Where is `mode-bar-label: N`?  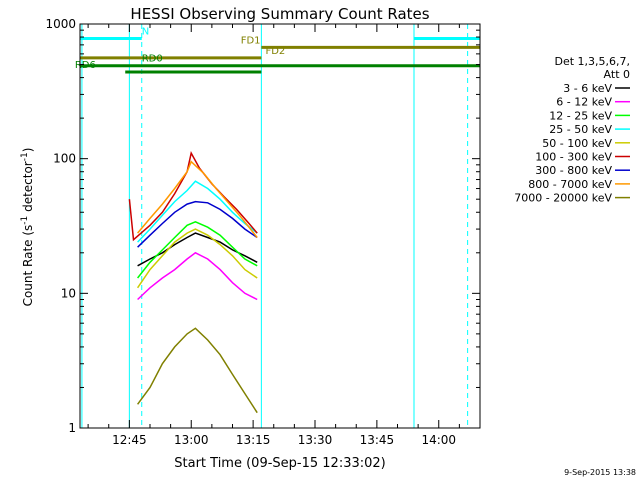
mode-bar-label: N is located at coordinates (145, 32).